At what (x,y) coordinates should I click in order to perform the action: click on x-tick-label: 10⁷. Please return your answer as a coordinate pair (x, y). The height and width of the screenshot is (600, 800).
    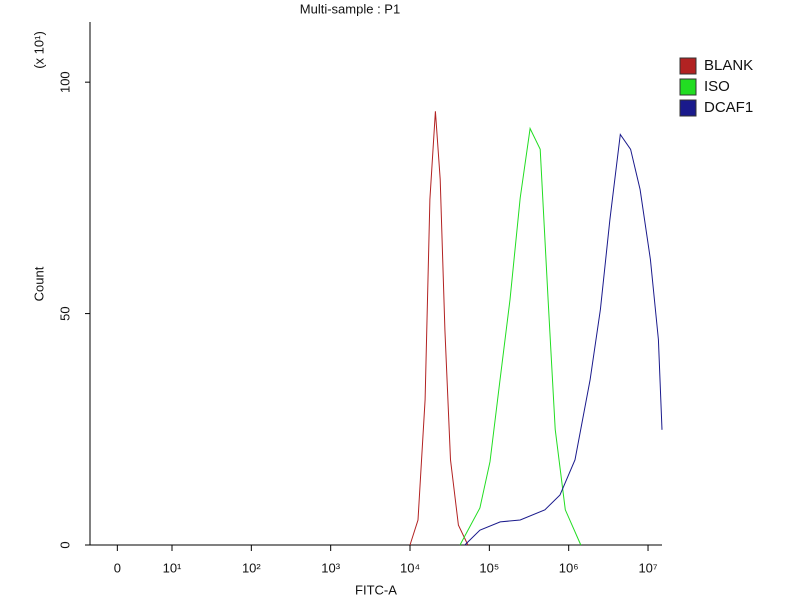
    Looking at the image, I should click on (647, 567).